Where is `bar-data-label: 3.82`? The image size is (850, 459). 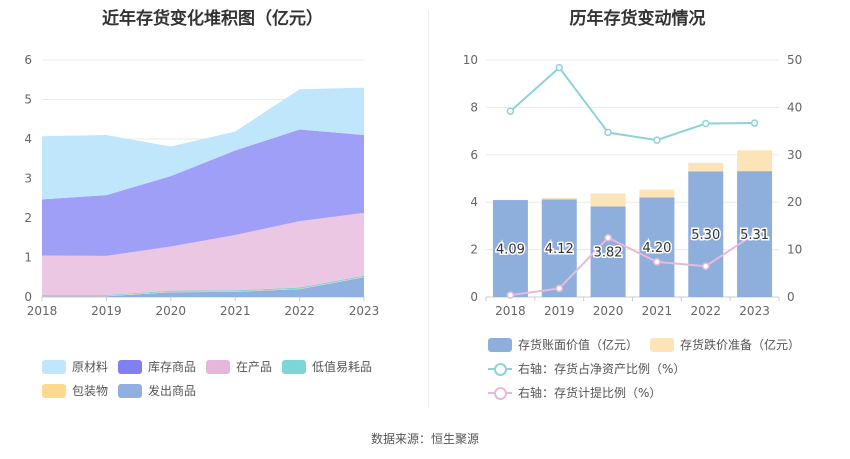 bar-data-label: 3.82 is located at coordinates (608, 253).